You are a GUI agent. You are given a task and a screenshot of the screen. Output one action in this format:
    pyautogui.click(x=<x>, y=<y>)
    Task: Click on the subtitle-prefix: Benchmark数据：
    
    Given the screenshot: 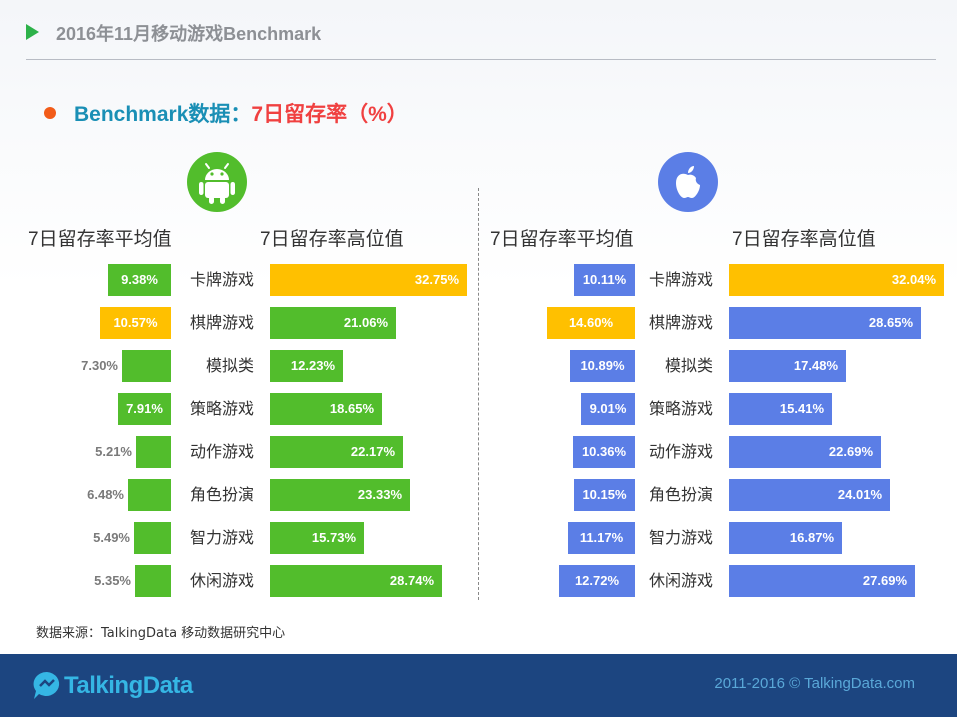 What is the action you would take?
    pyautogui.click(x=163, y=114)
    